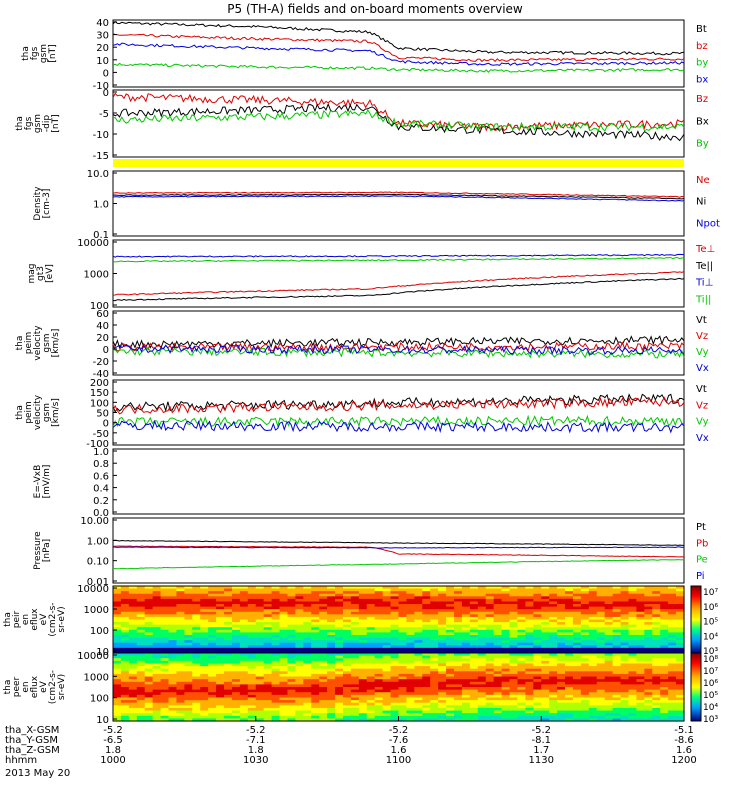 The width and height of the screenshot is (750, 800). I want to click on legend-label: Pb, so click(702, 543).